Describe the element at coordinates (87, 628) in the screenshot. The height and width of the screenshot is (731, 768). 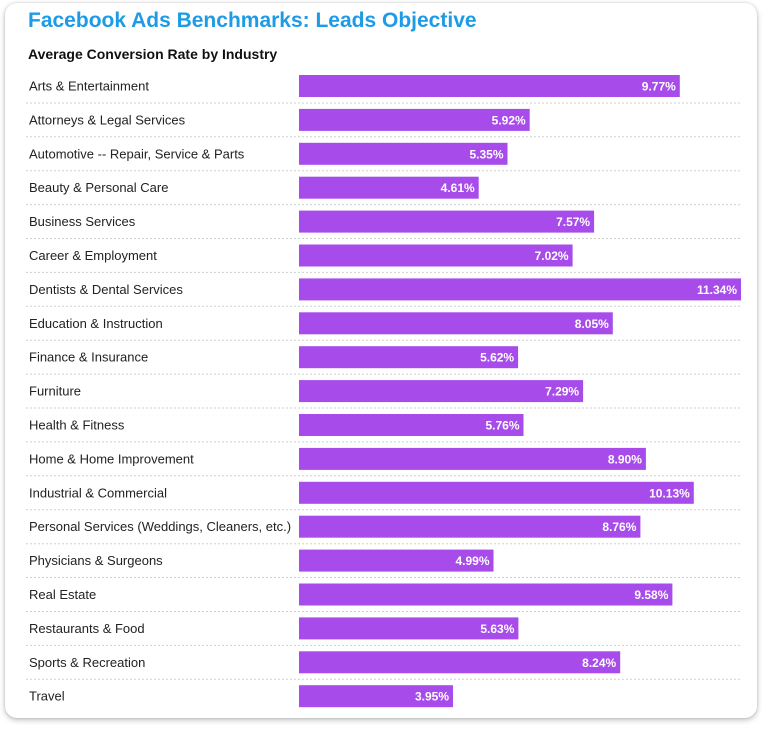
I see `category-label: Restaurants & Food` at that location.